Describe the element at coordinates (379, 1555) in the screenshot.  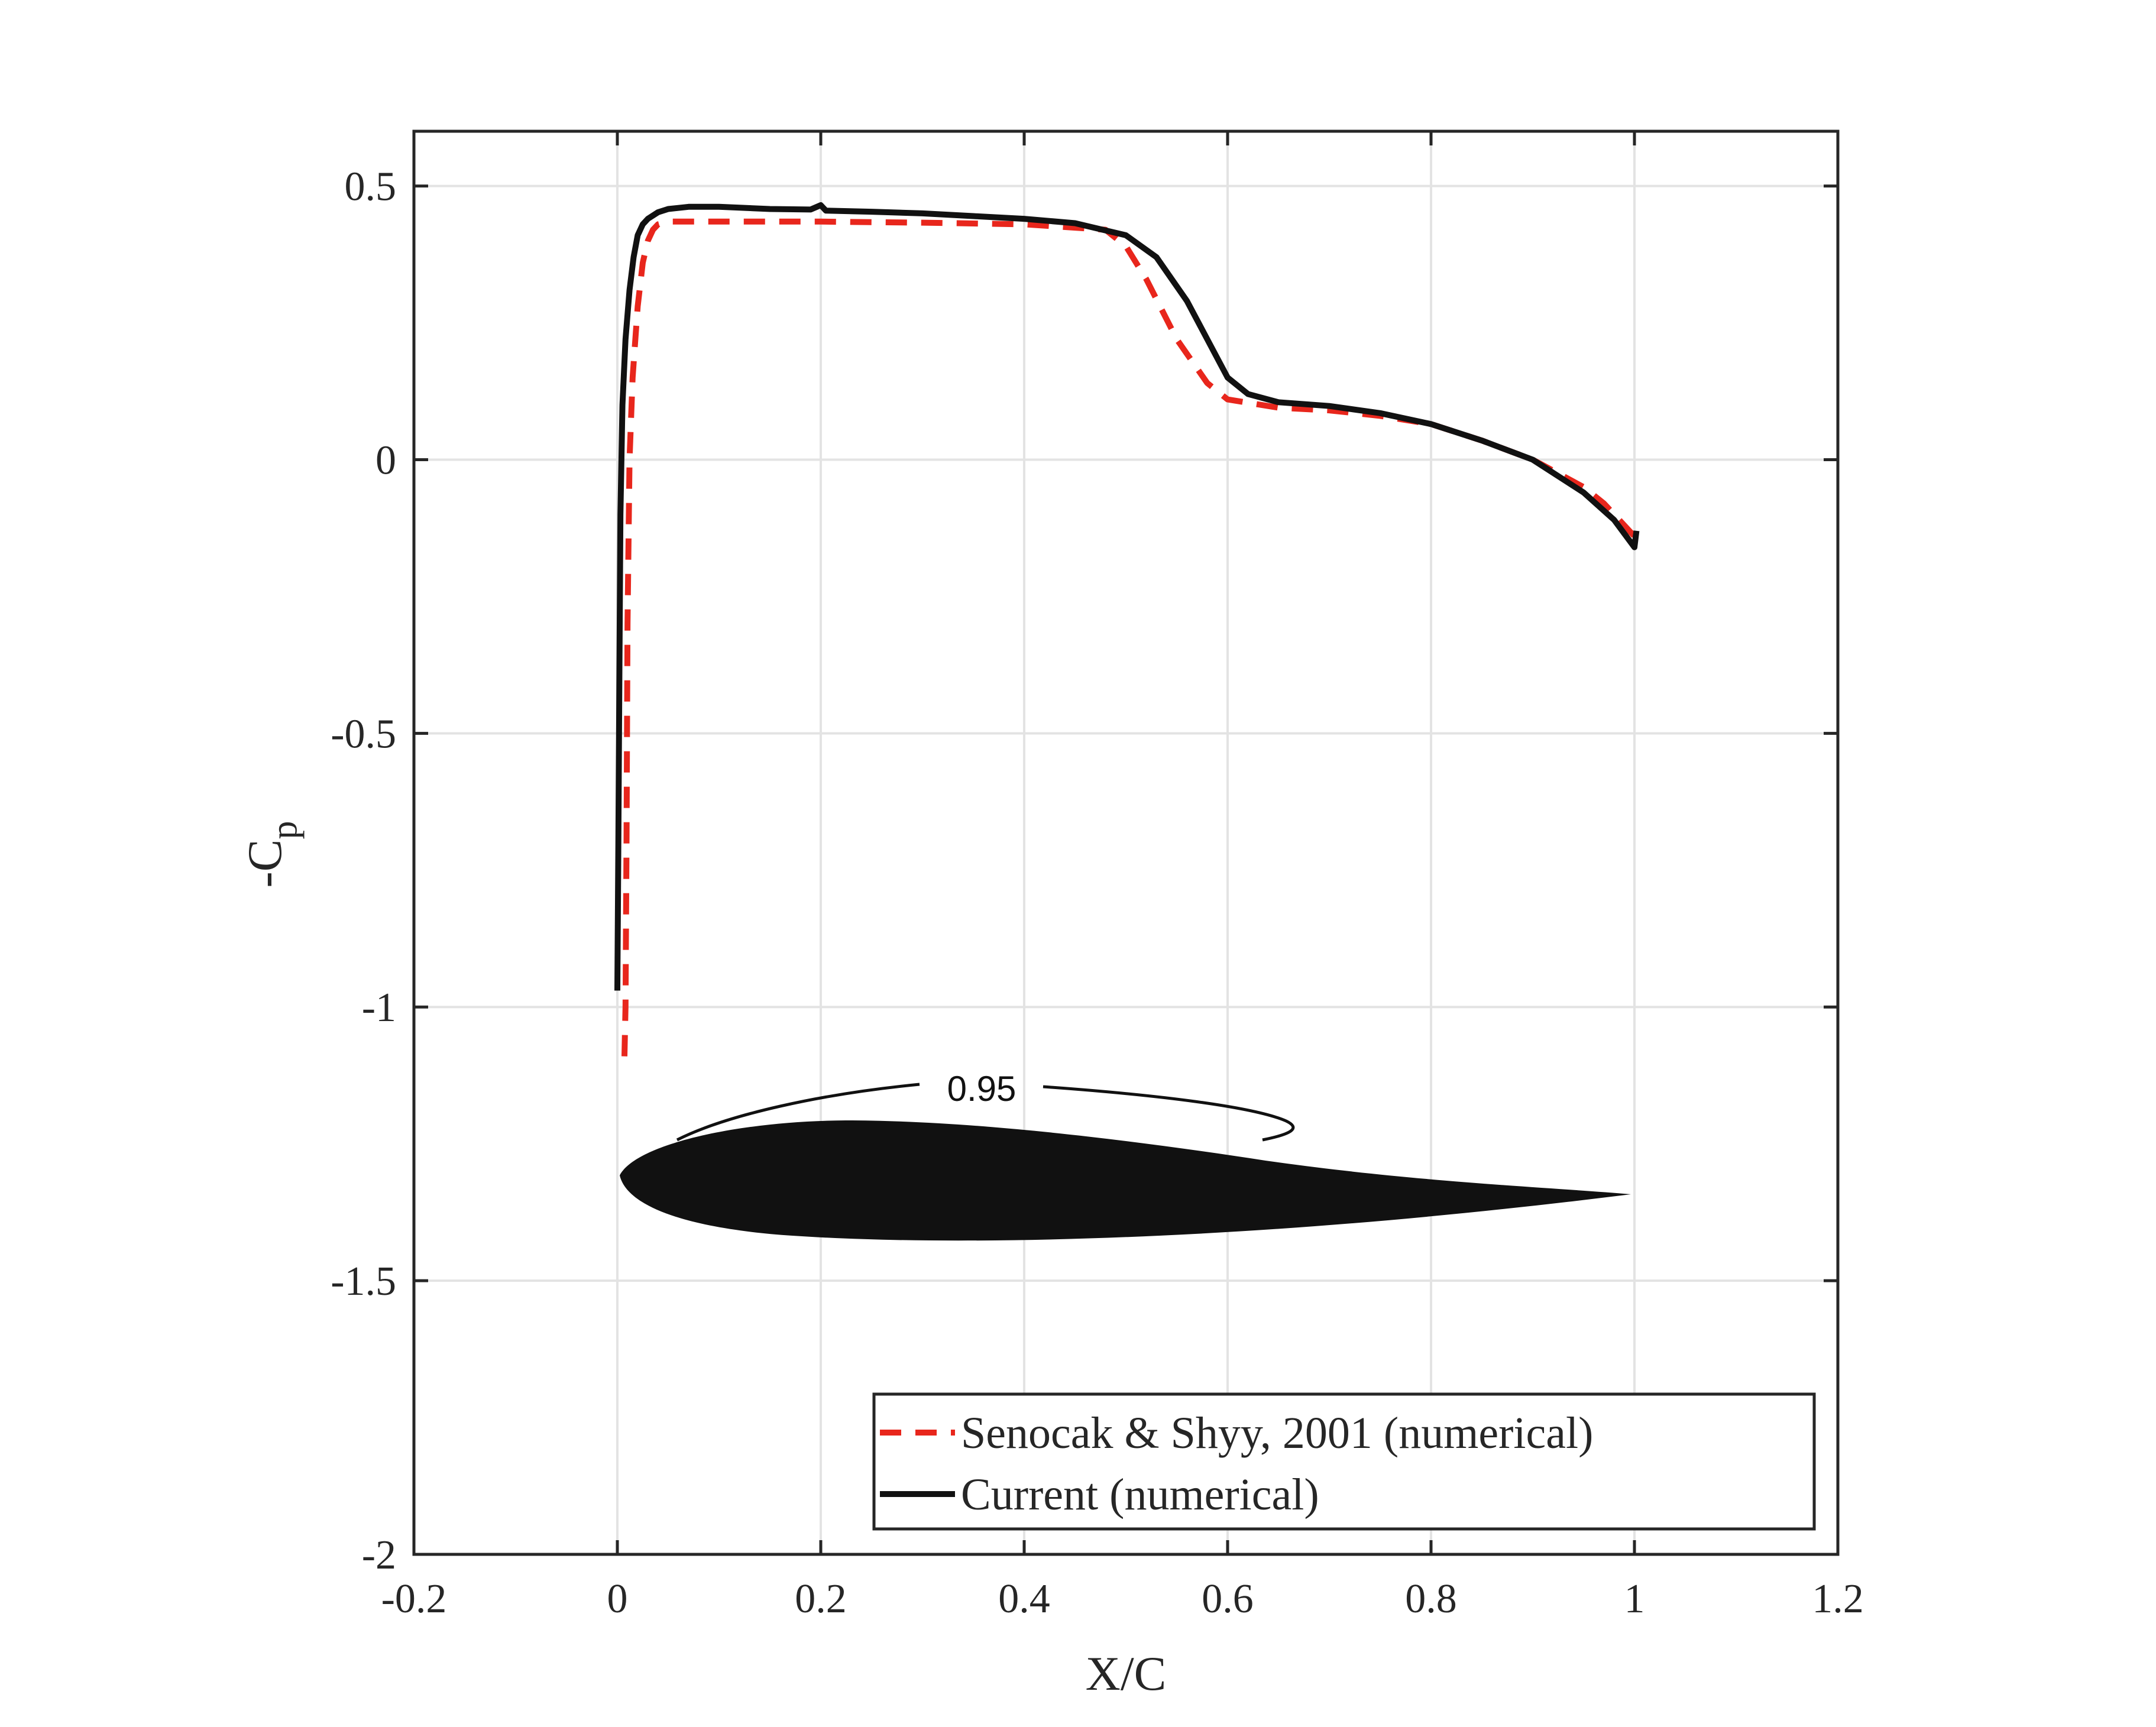
I see `y-tick-label-neg2: -2` at that location.